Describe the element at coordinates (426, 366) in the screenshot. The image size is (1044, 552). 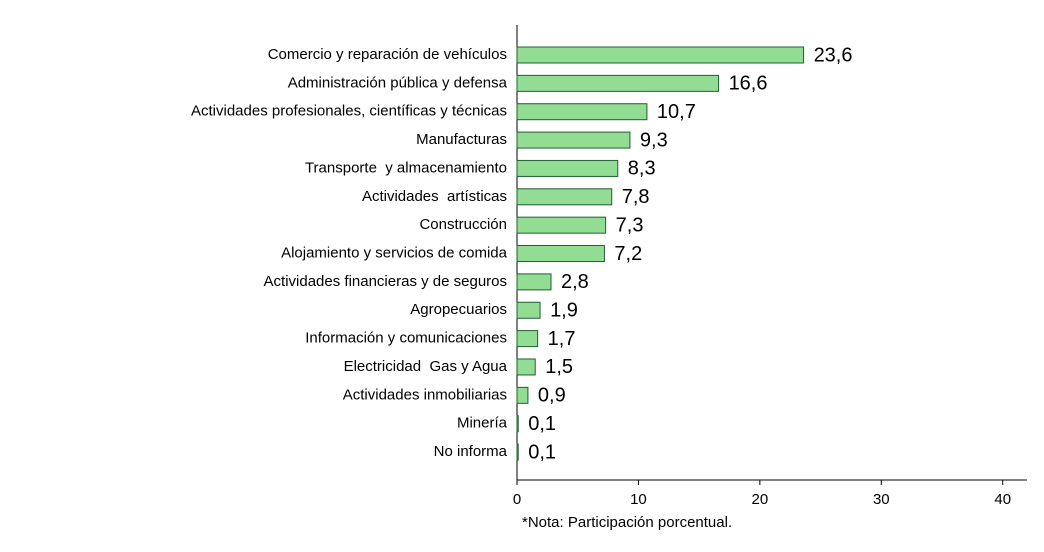
I see `y-tick-label: Electricidad Gas y Agua` at that location.